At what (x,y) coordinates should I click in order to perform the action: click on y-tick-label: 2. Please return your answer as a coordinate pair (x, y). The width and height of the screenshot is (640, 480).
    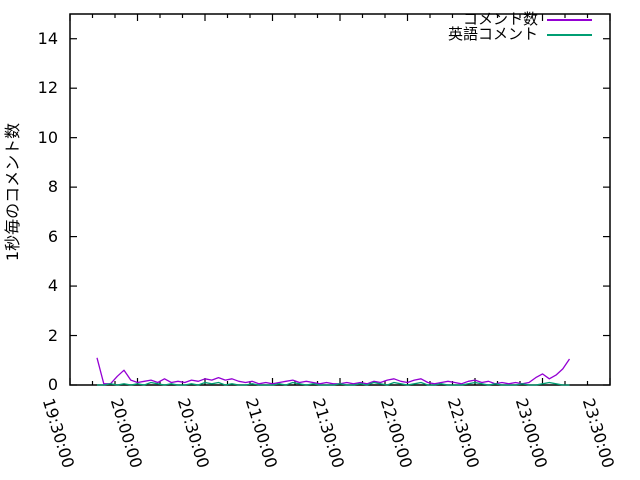
    Looking at the image, I should click on (52, 335).